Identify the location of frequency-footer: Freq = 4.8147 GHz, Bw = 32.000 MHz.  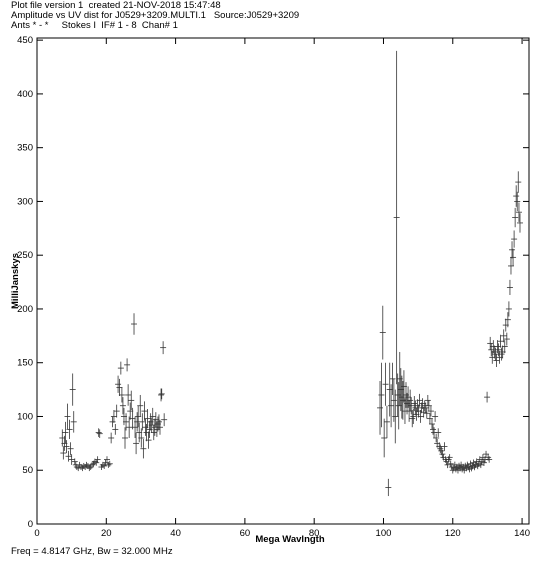
(92, 551).